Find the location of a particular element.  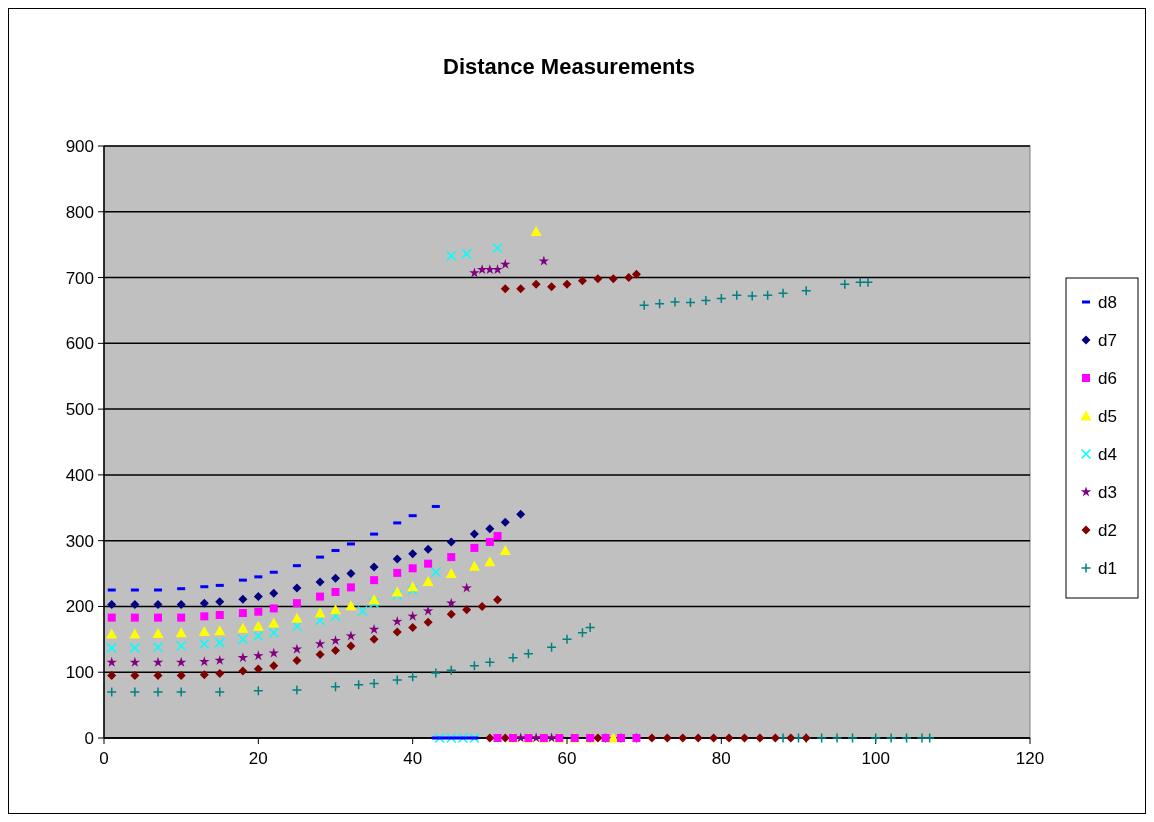

x-tick-label: 120 is located at coordinates (1030, 758).